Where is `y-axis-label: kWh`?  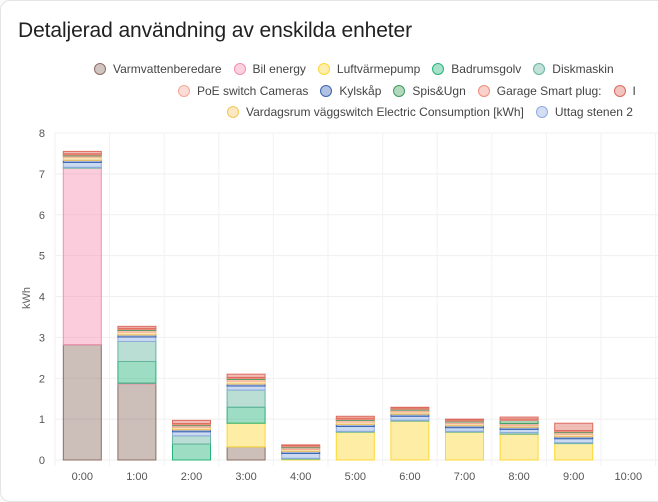
y-axis-label: kWh is located at coordinates (27, 298).